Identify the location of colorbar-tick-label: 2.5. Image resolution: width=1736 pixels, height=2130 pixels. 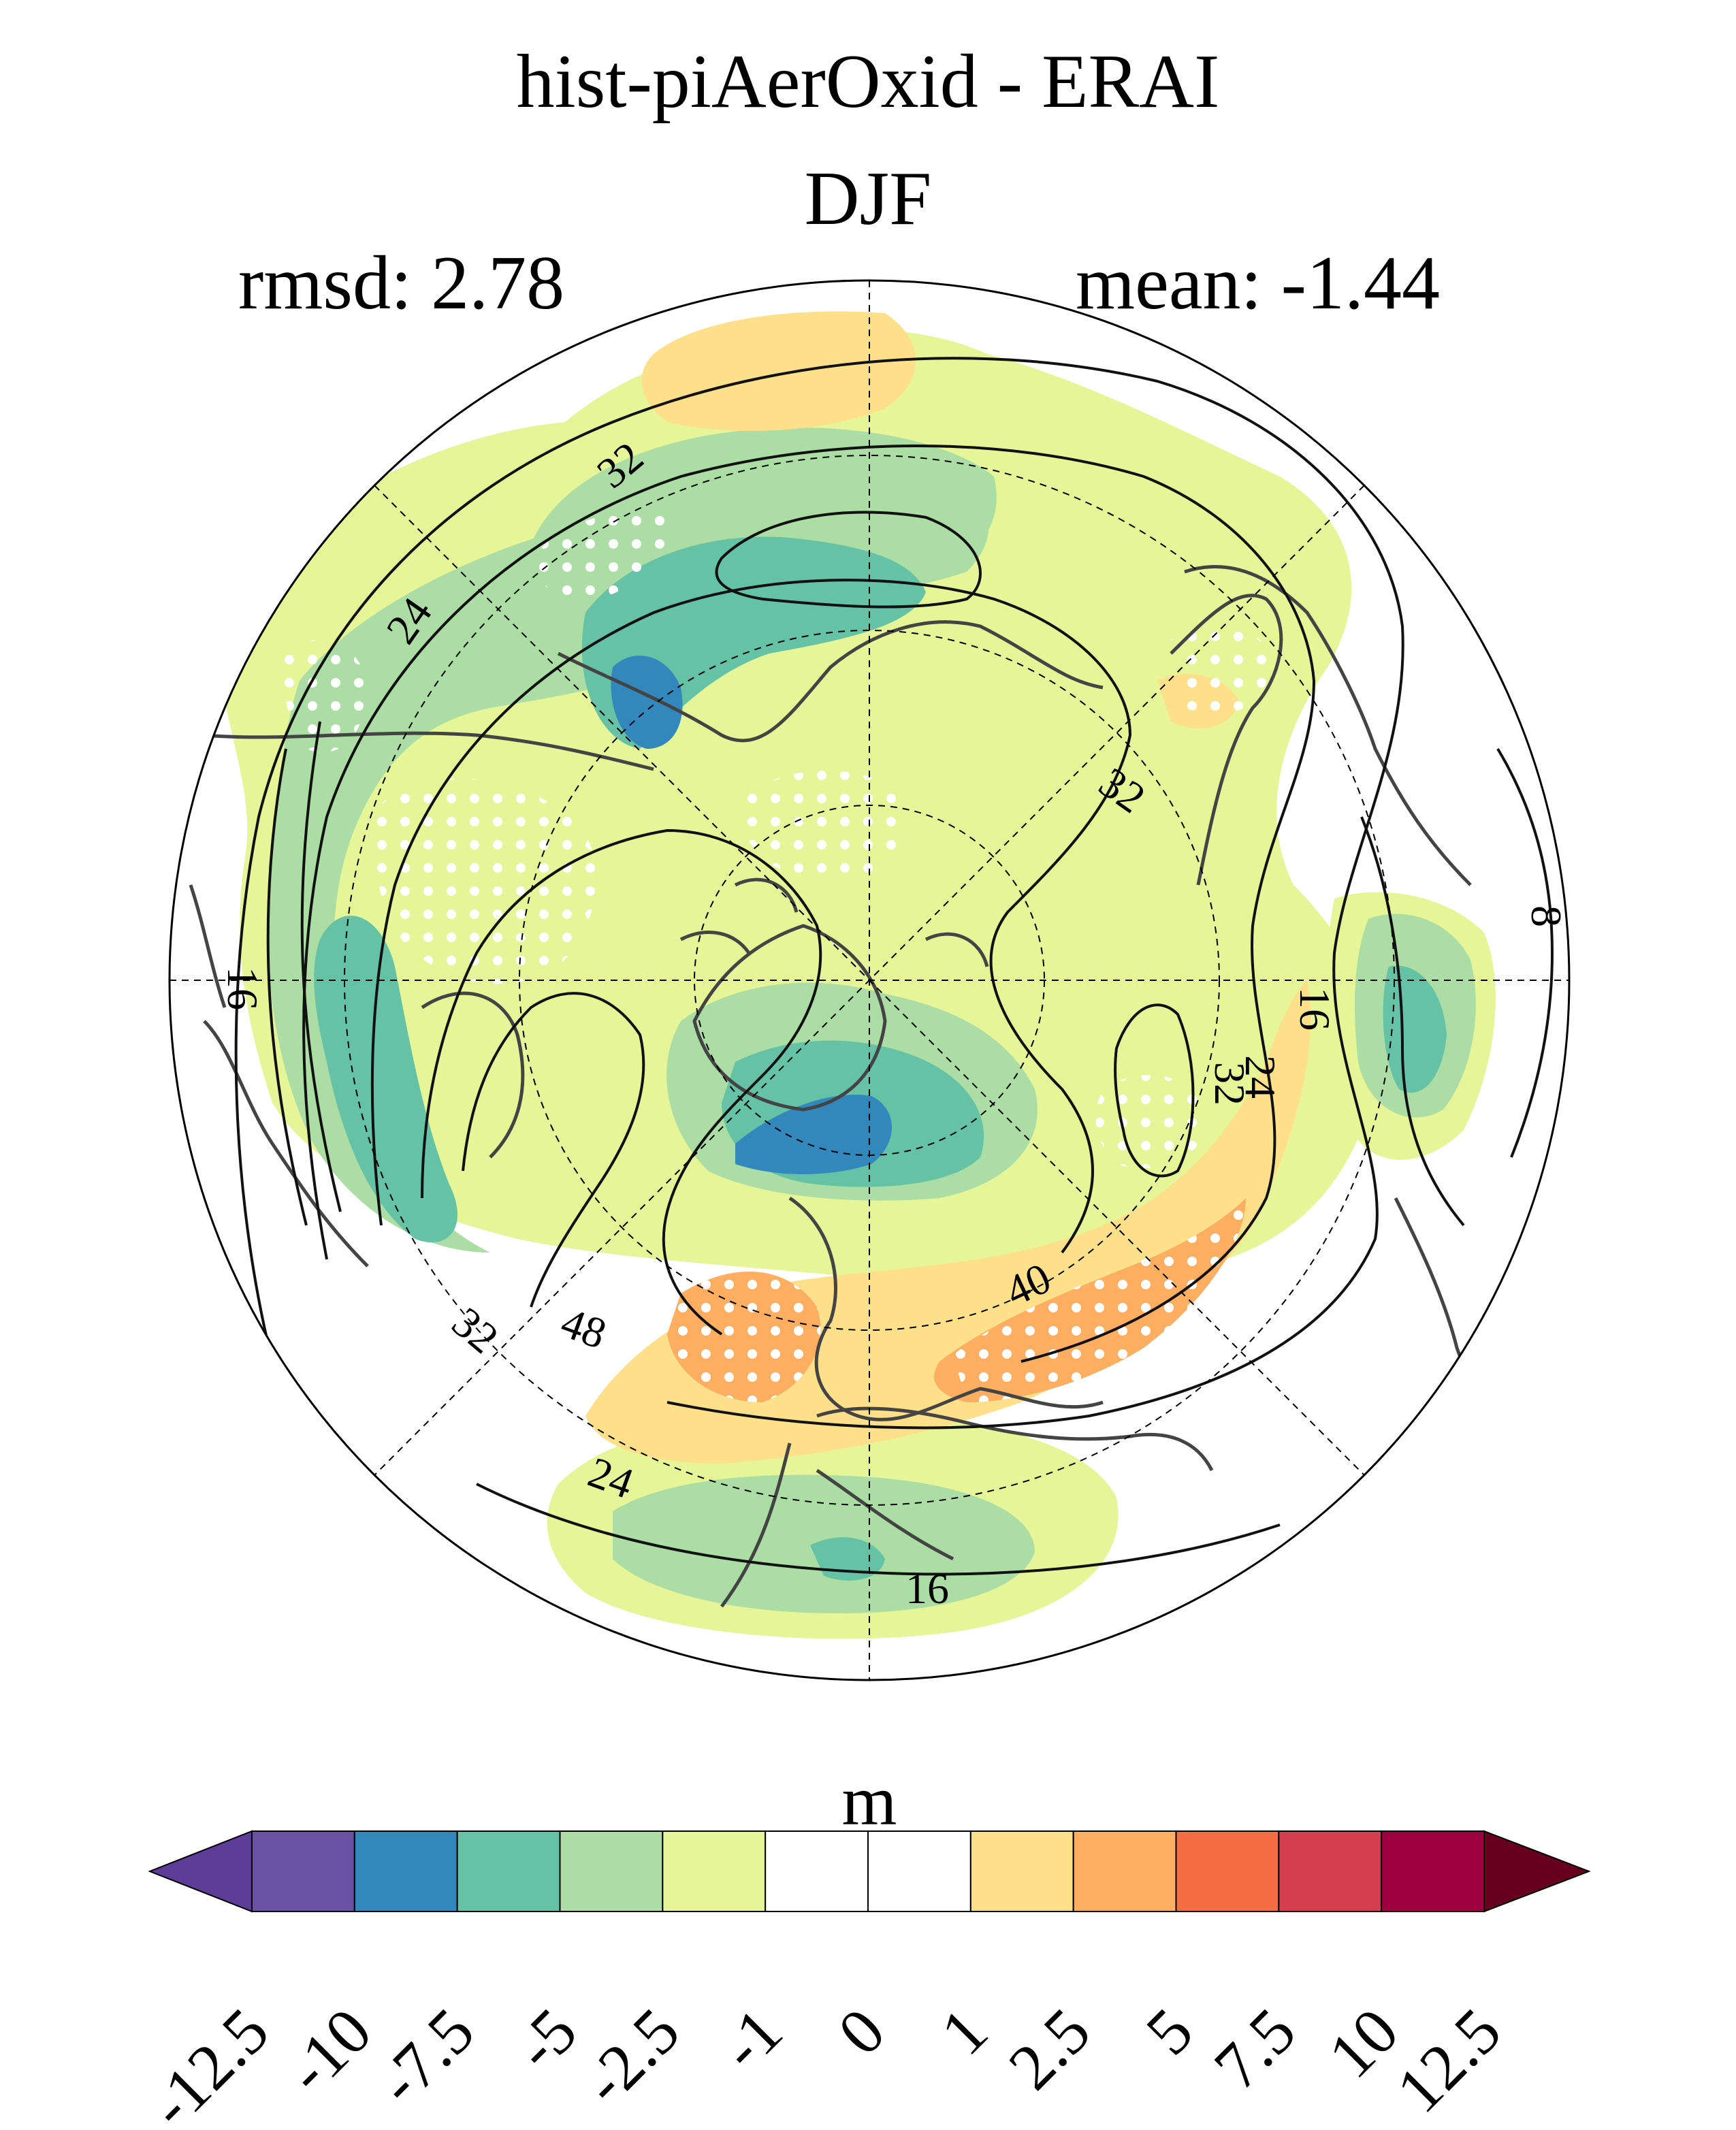
(1049, 2048).